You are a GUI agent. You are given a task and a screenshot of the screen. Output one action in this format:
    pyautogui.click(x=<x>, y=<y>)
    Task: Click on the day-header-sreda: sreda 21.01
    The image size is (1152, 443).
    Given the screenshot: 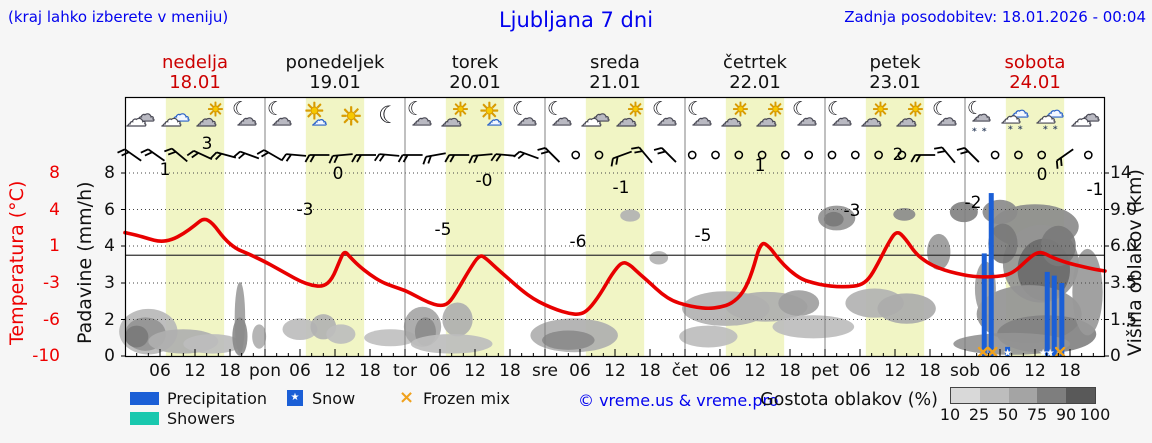 What is the action you would take?
    pyautogui.click(x=615, y=73)
    